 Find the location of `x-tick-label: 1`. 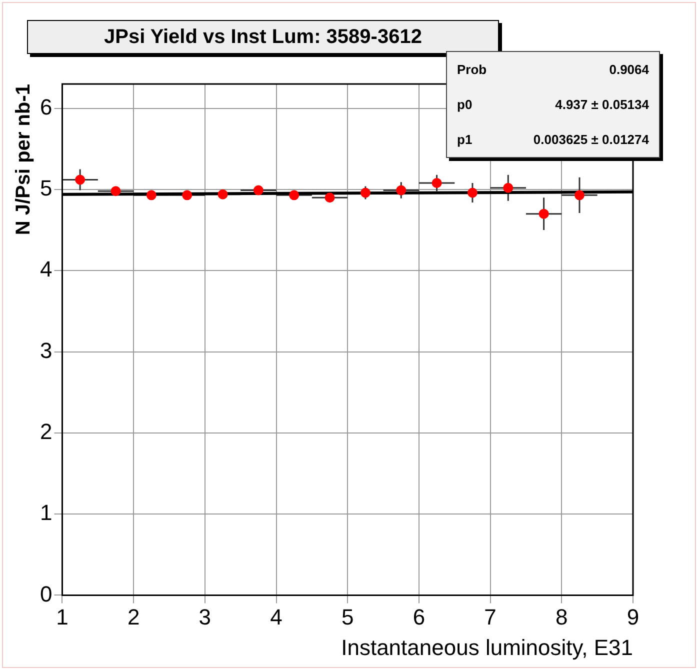

x-tick-label: 1 is located at coordinates (62, 617).